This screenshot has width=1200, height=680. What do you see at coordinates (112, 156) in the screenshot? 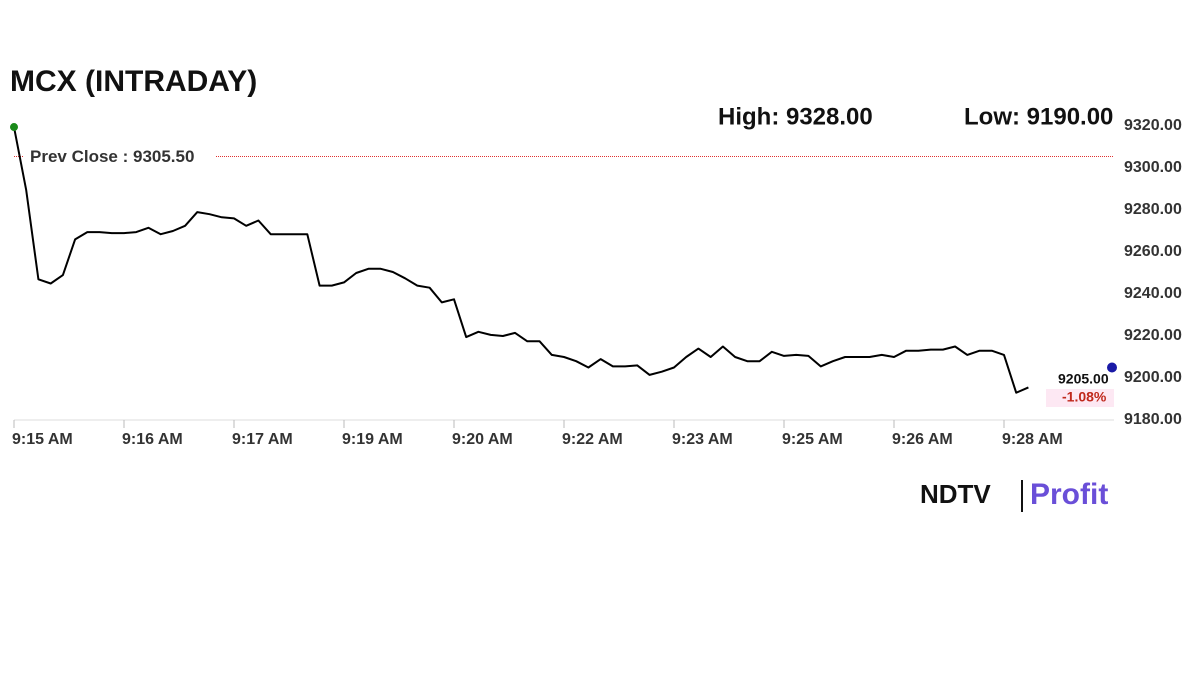
I see `prev-close-label: Prev Close : 9305.50` at bounding box center [112, 156].